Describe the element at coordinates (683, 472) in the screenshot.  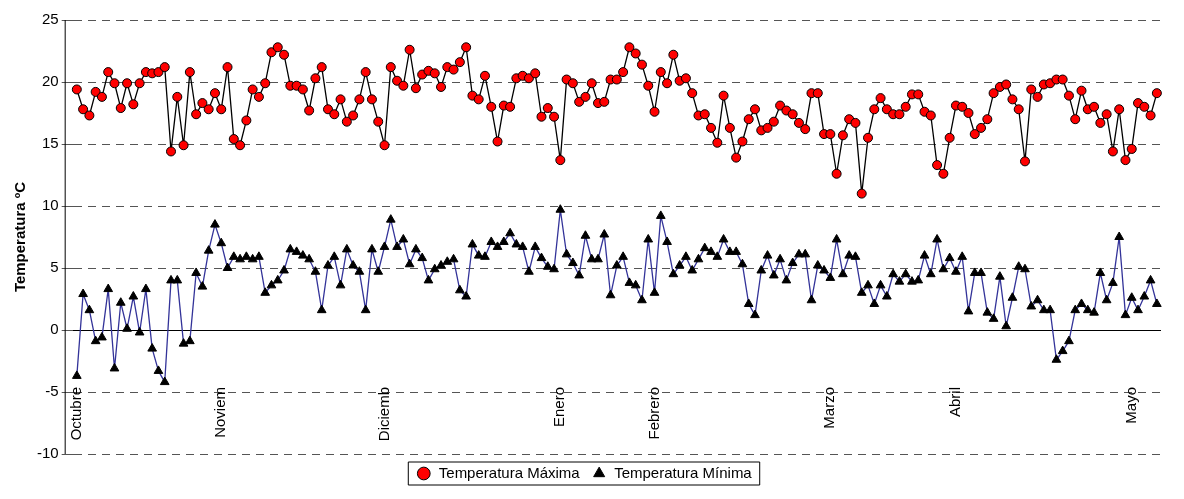
I see `legend-label: Temperatura Mínima` at that location.